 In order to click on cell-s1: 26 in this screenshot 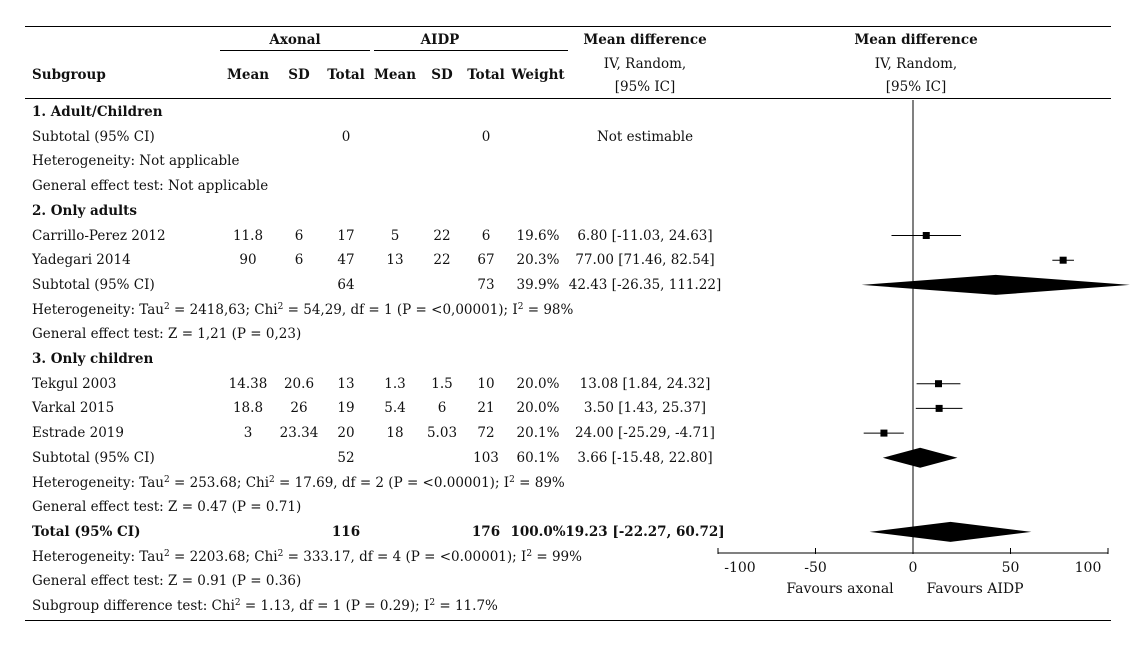, I will do `click(299, 408)`.